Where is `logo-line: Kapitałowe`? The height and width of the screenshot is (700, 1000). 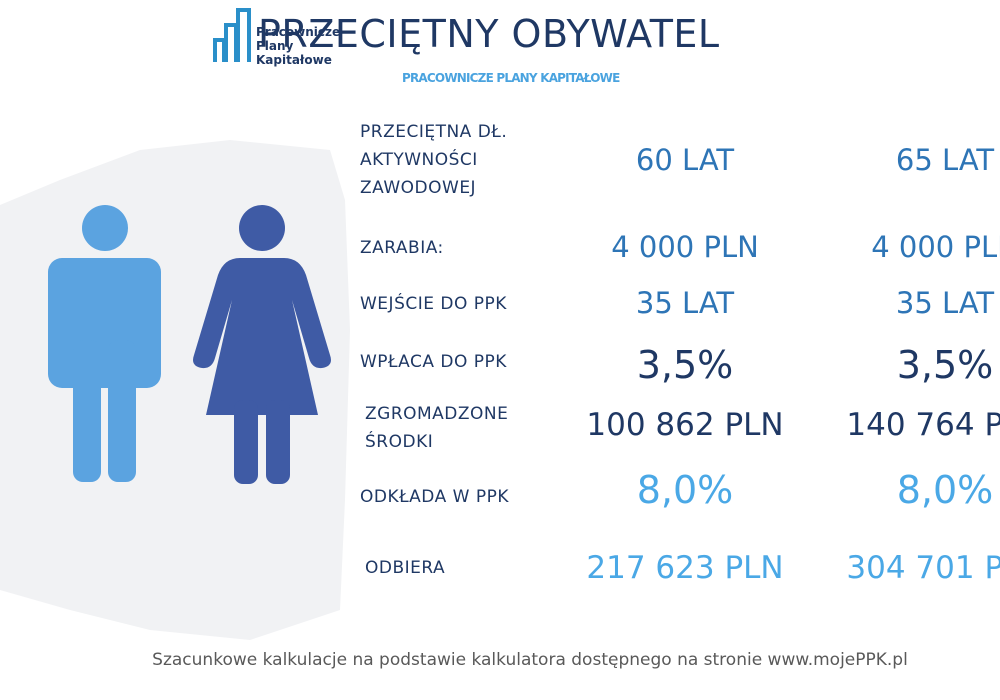 logo-line: Kapitałowe is located at coordinates (294, 60).